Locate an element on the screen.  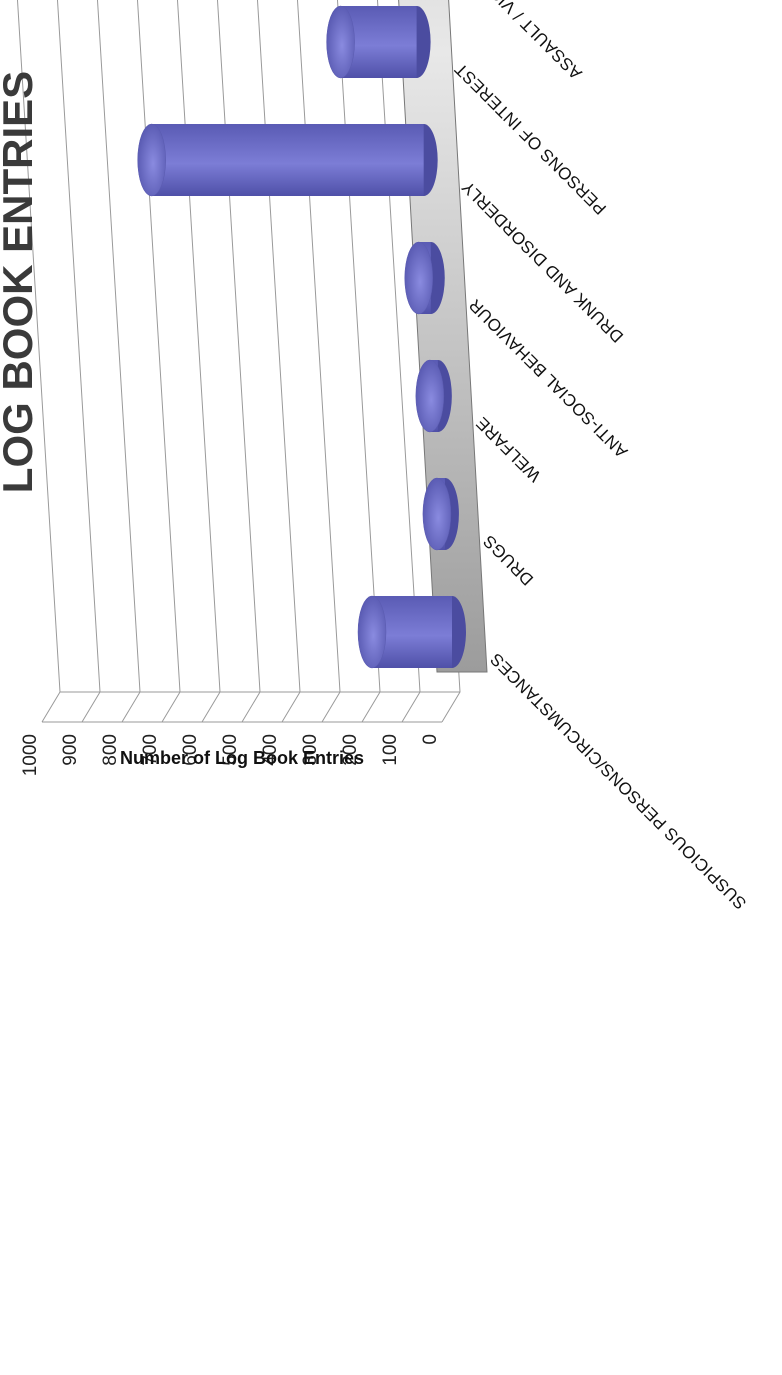
y-axis-label: Number of Log Book Entries is located at coordinates (242, 758).